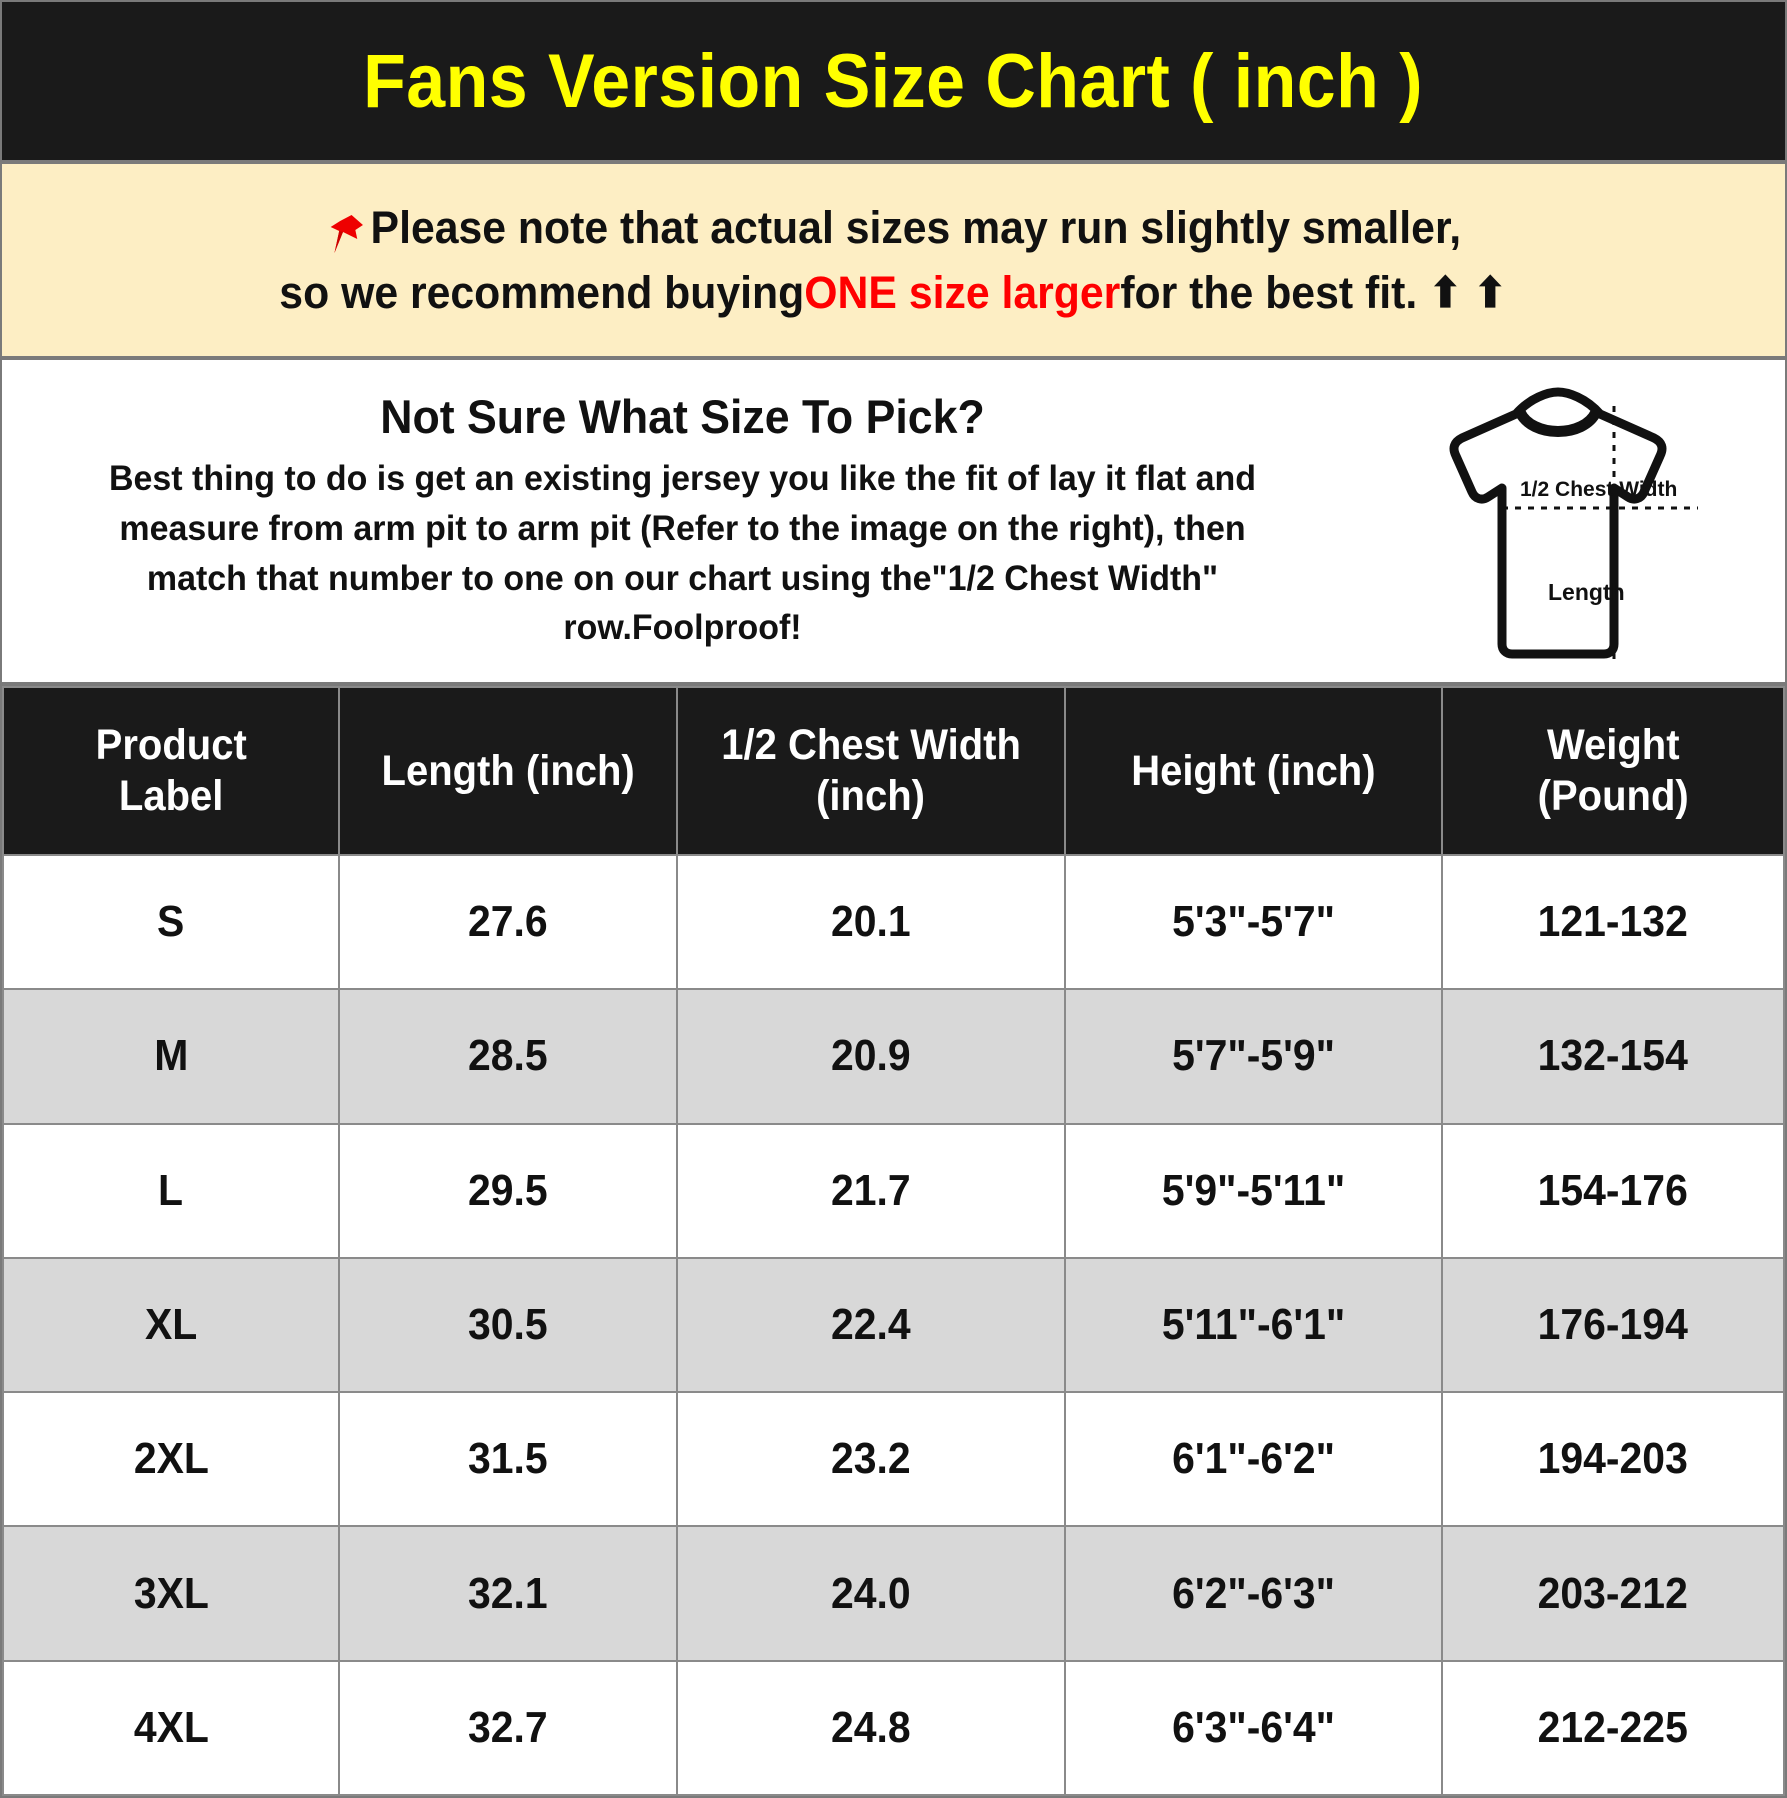 The width and height of the screenshot is (1787, 1798). I want to click on size-cell-length: 28.5, so click(507, 1056).